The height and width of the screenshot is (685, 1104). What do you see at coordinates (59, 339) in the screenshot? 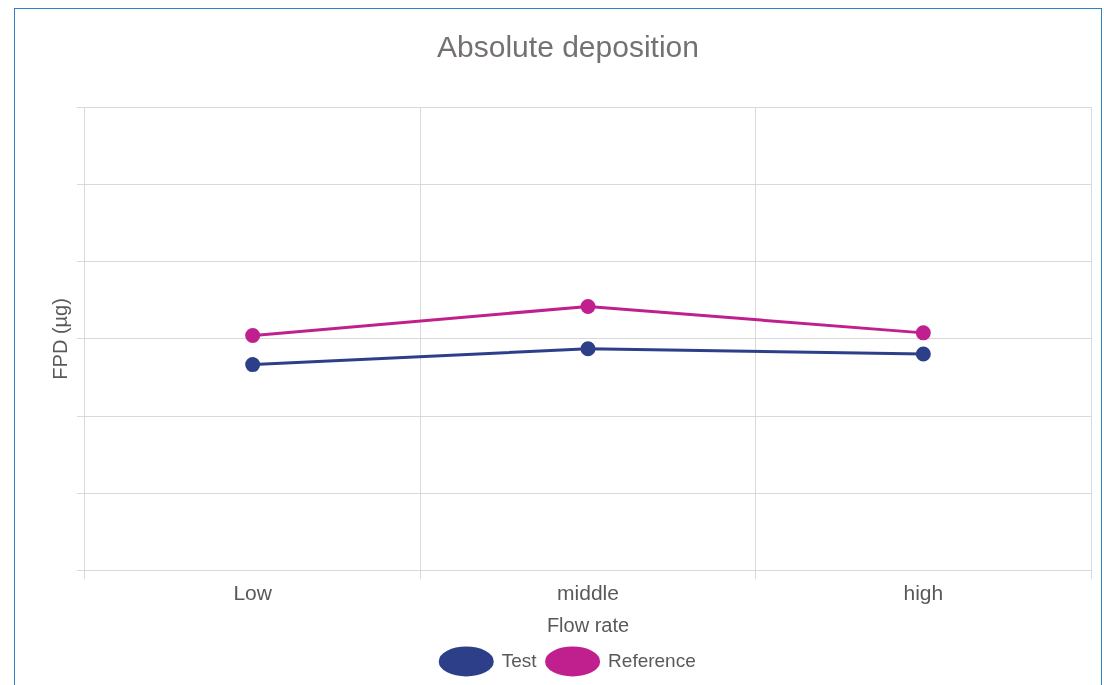
I see `y-axis-title: FPD (µg)` at bounding box center [59, 339].